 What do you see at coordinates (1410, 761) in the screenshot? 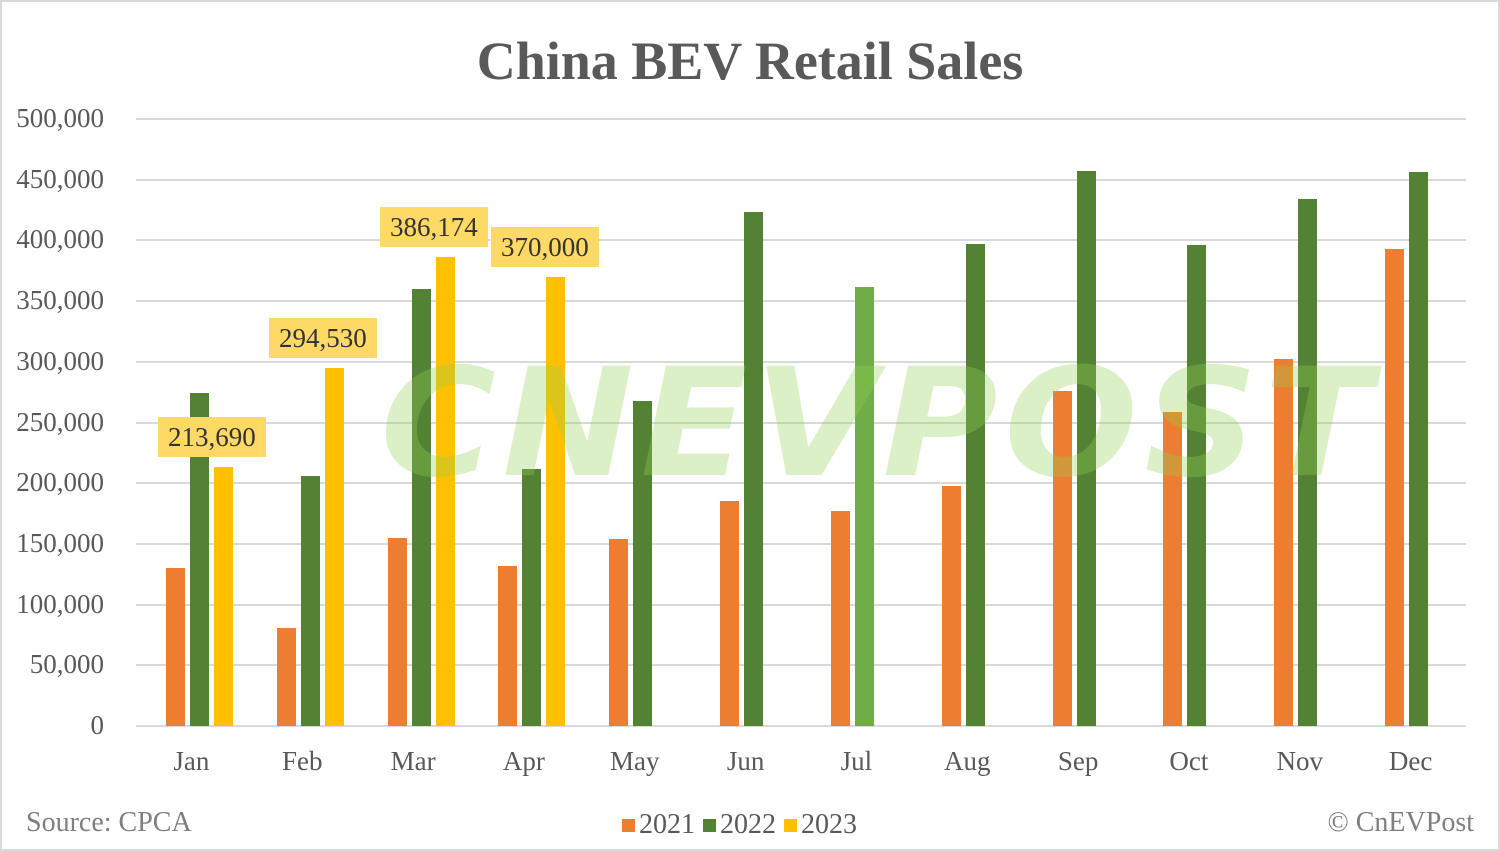
I see `x-tick-label: Dec` at bounding box center [1410, 761].